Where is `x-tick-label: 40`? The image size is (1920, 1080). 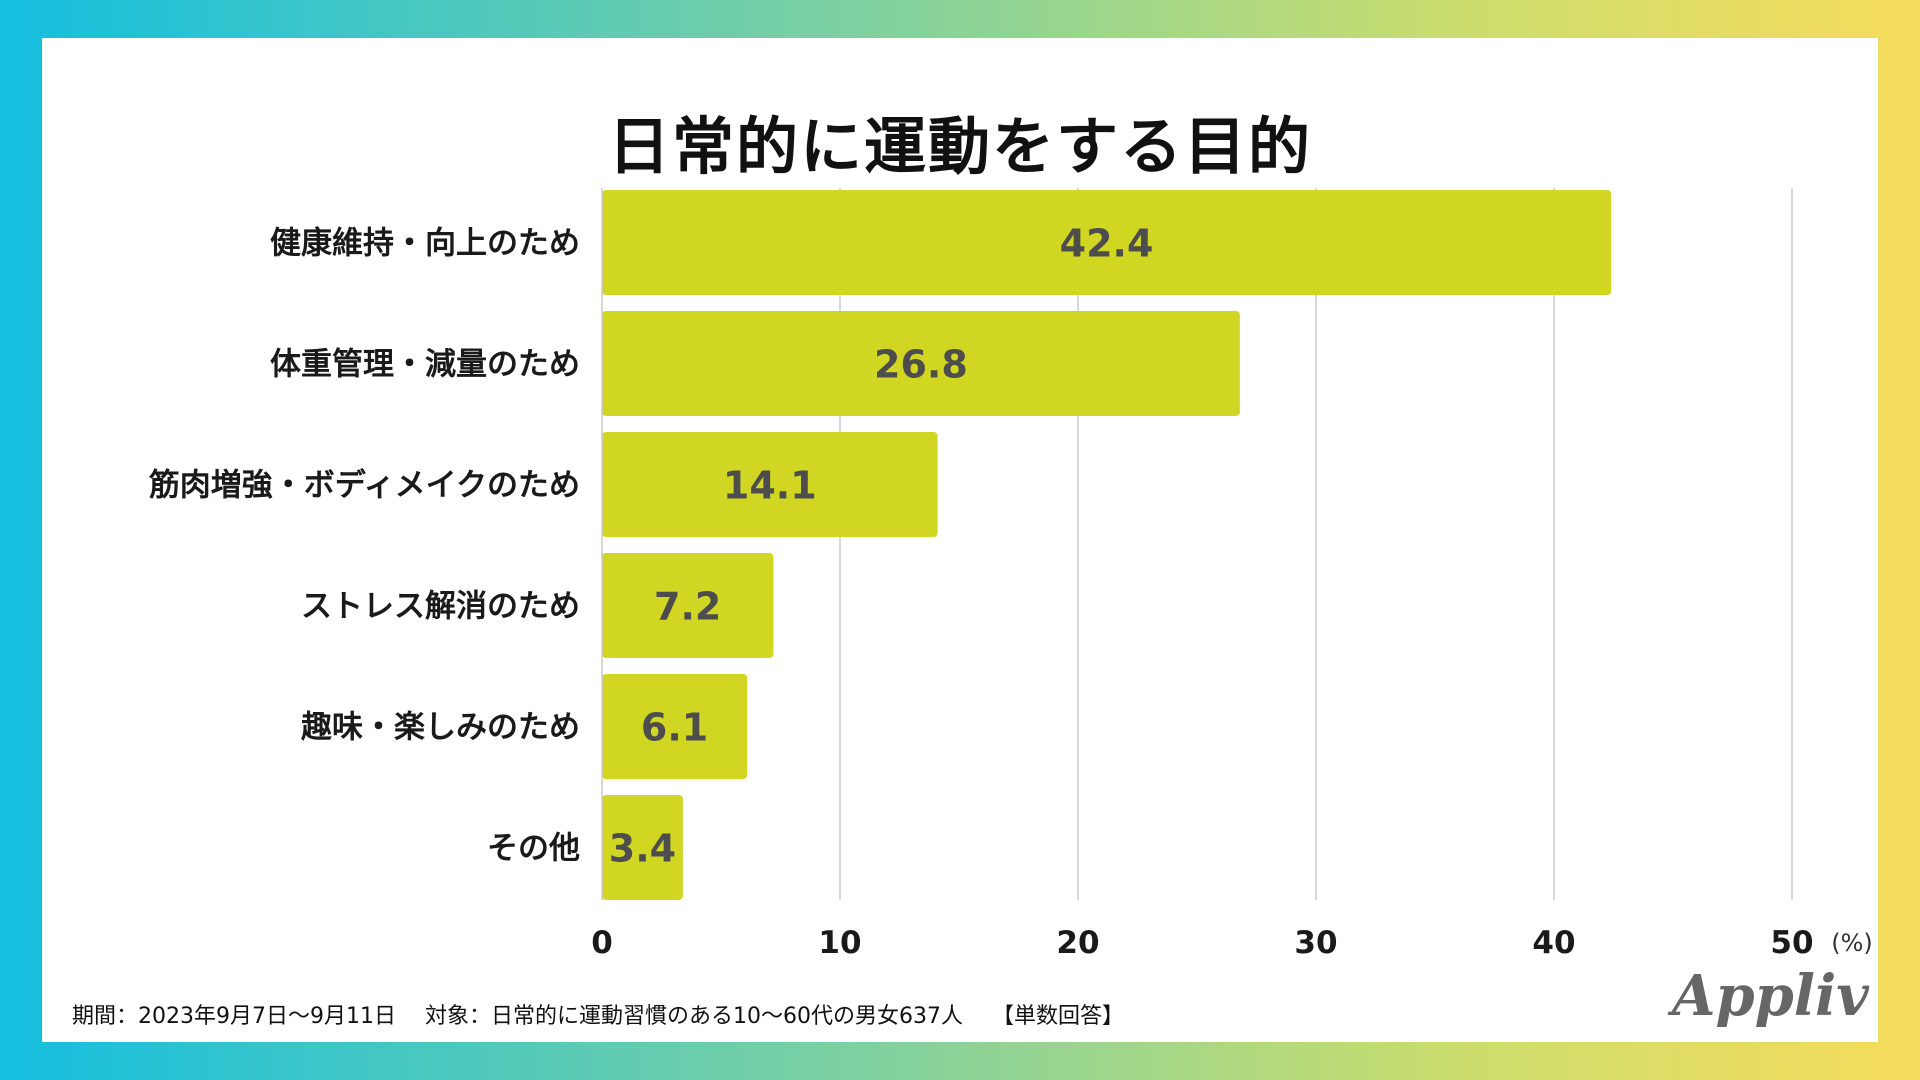 x-tick-label: 40 is located at coordinates (1553, 943).